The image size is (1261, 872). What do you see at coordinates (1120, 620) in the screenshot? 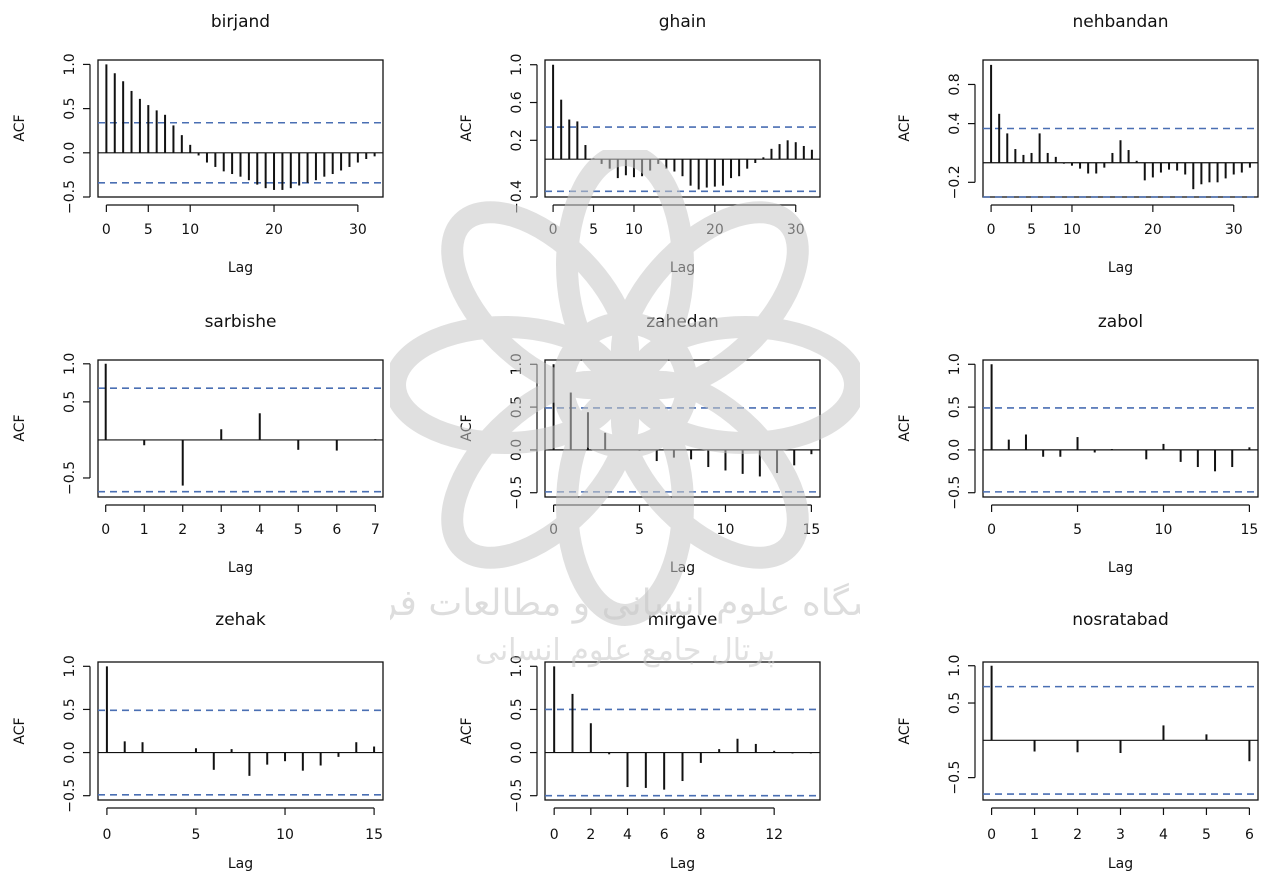
I see `panel-title: nosratabad` at bounding box center [1120, 620].